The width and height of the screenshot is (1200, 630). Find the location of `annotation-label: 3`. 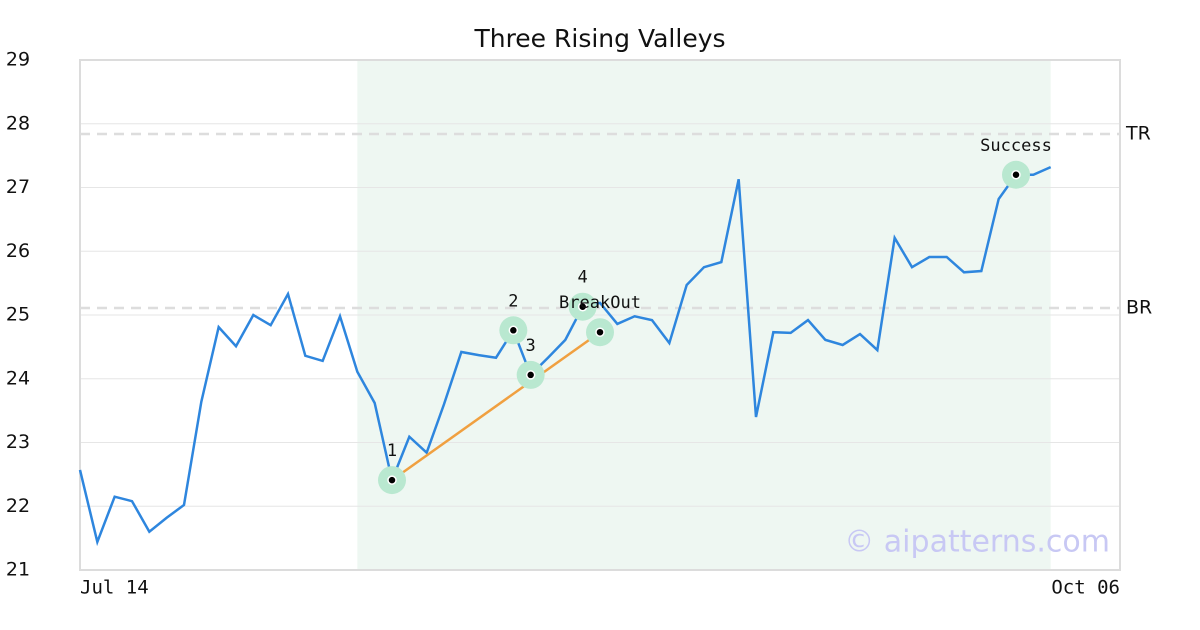

annotation-label: 3 is located at coordinates (531, 346).